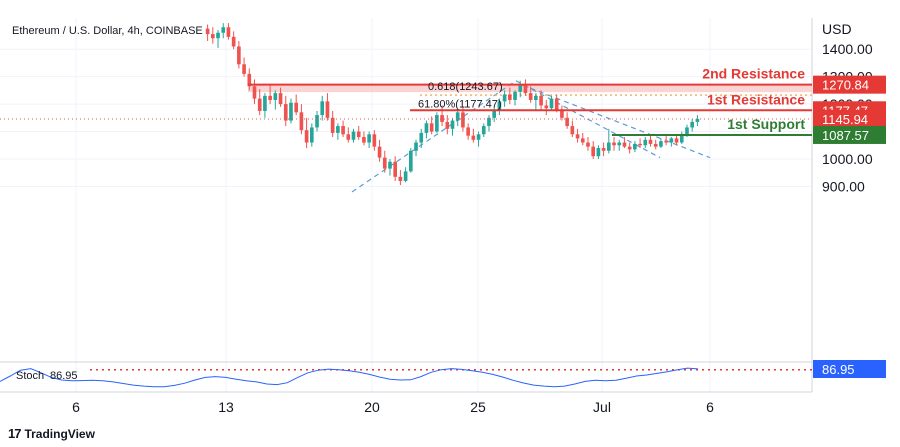 This screenshot has width=900, height=447. I want to click on time-tick-label: 20, so click(372, 407).